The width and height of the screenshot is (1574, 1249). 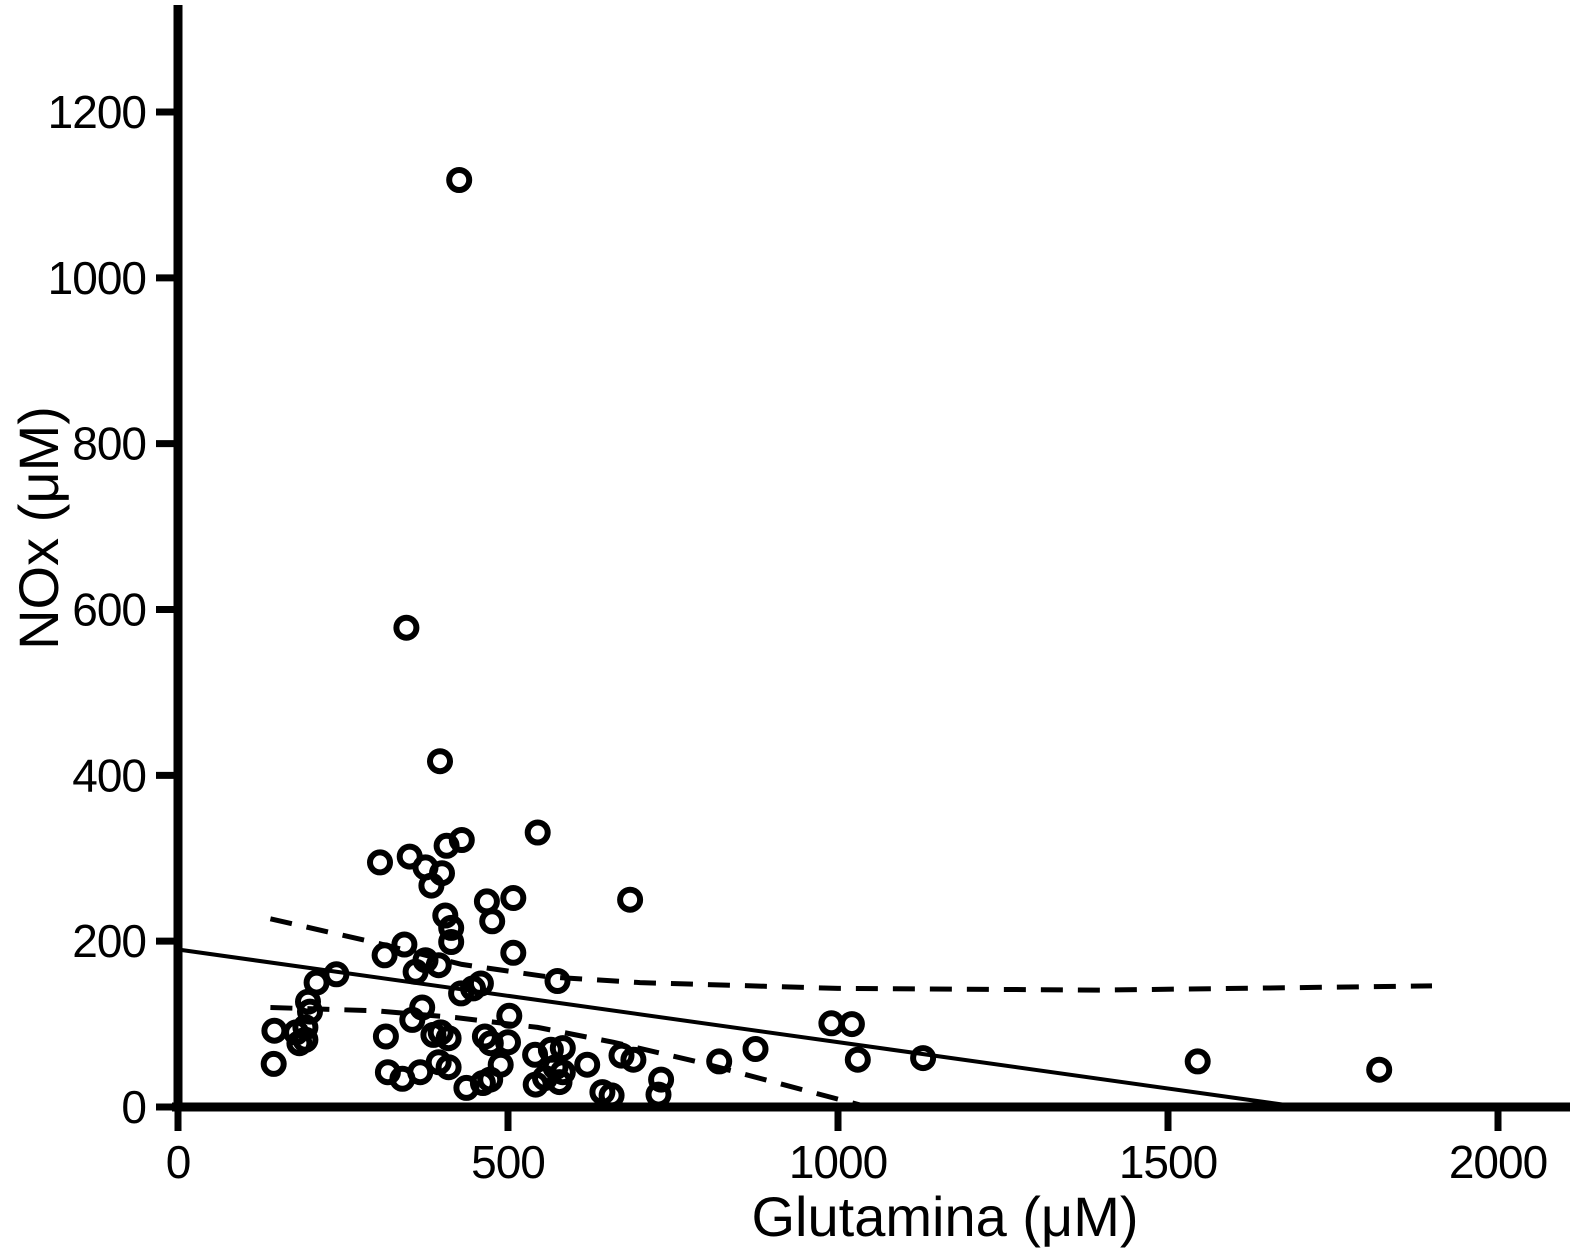 I want to click on x-axis-title: Glutamina (μM), so click(x=945, y=1216).